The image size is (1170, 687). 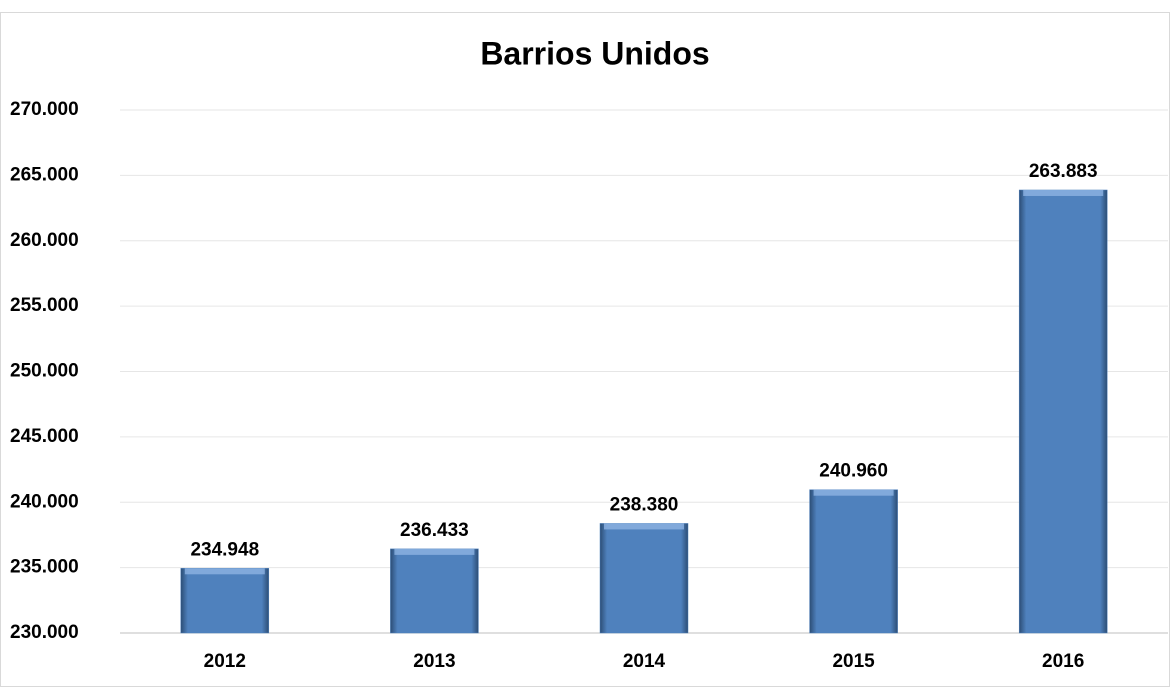 What do you see at coordinates (644, 661) in the screenshot?
I see `x-tick-label: 2014` at bounding box center [644, 661].